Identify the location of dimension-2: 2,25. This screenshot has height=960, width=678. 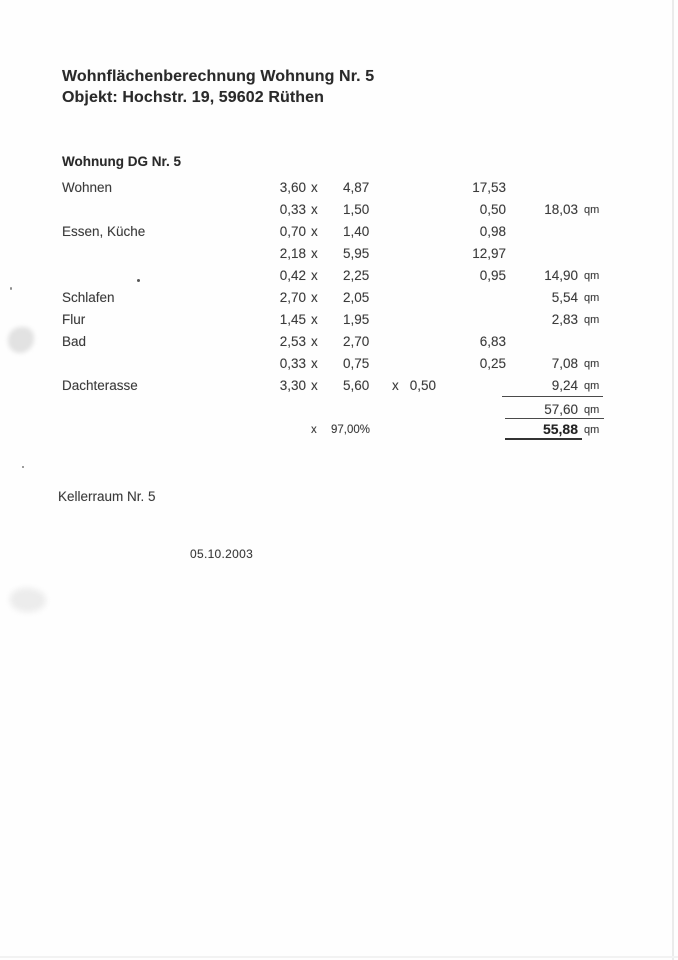
(356, 275).